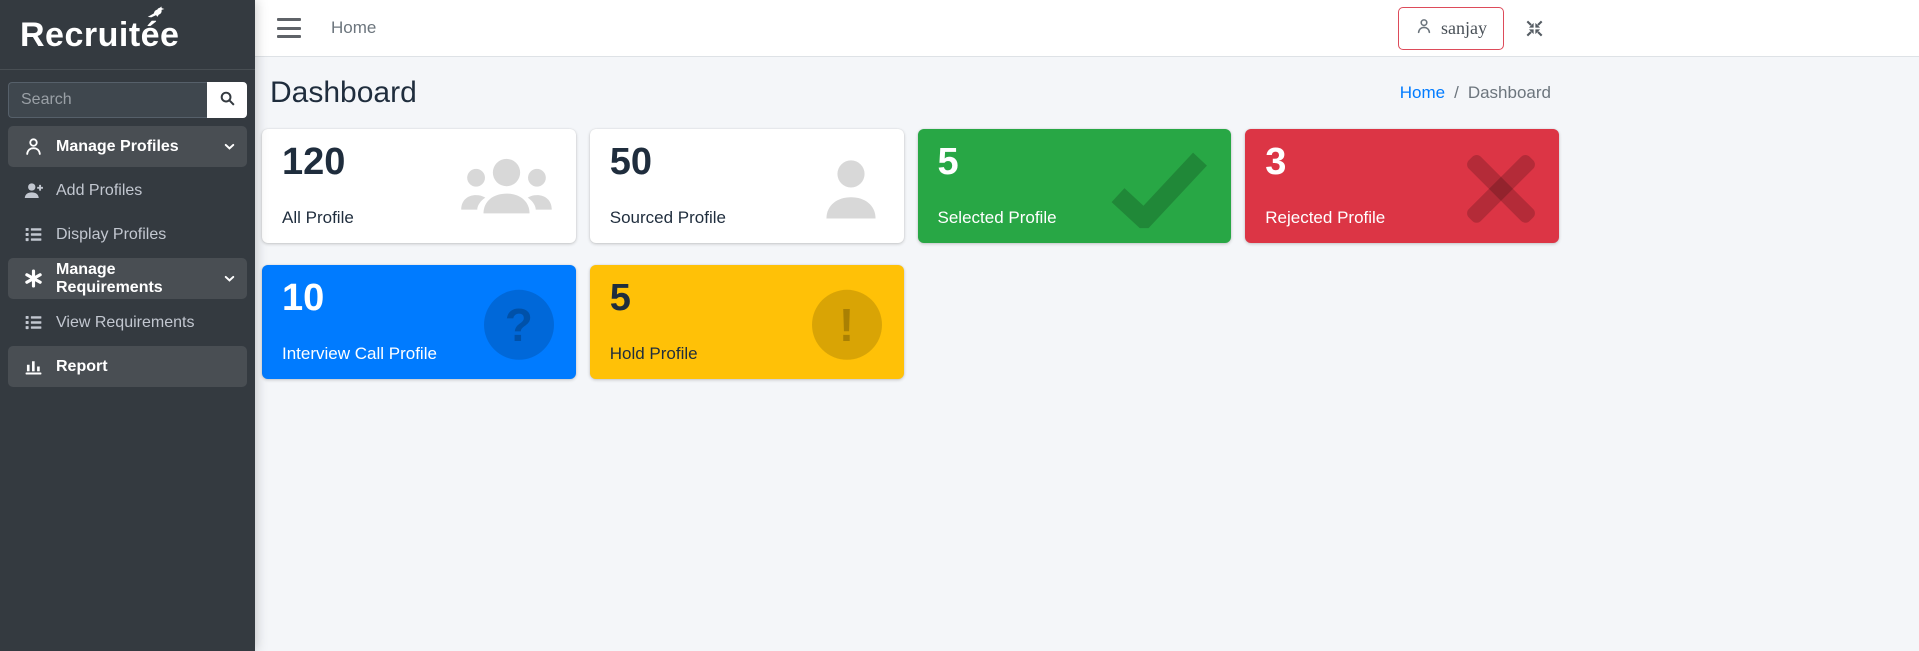 This screenshot has height=651, width=1919. I want to click on sidebar-item-add-profiles: Add Profiles, so click(127, 190).